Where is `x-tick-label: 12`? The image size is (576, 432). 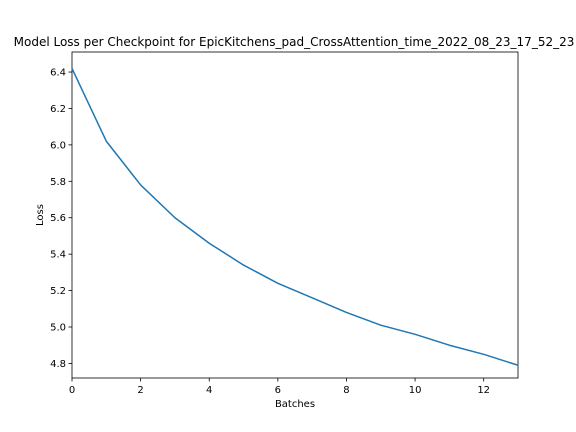
x-tick-label: 12 is located at coordinates (483, 390).